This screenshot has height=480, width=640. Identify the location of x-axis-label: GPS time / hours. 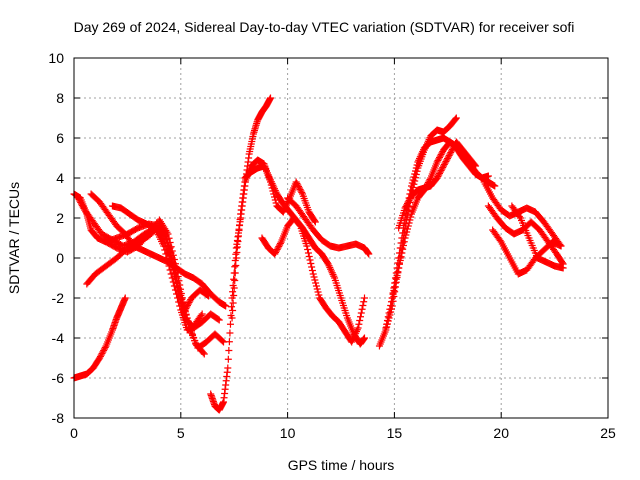
(341, 465).